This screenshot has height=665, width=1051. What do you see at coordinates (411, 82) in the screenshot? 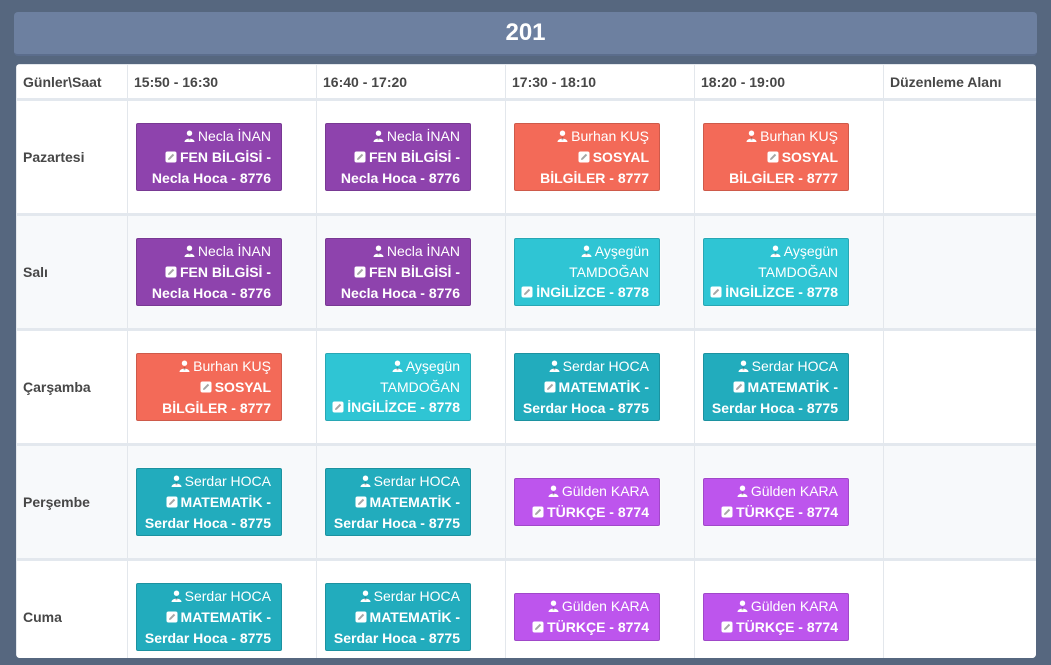
I see `slot-header: 16:40 - 17:20` at bounding box center [411, 82].